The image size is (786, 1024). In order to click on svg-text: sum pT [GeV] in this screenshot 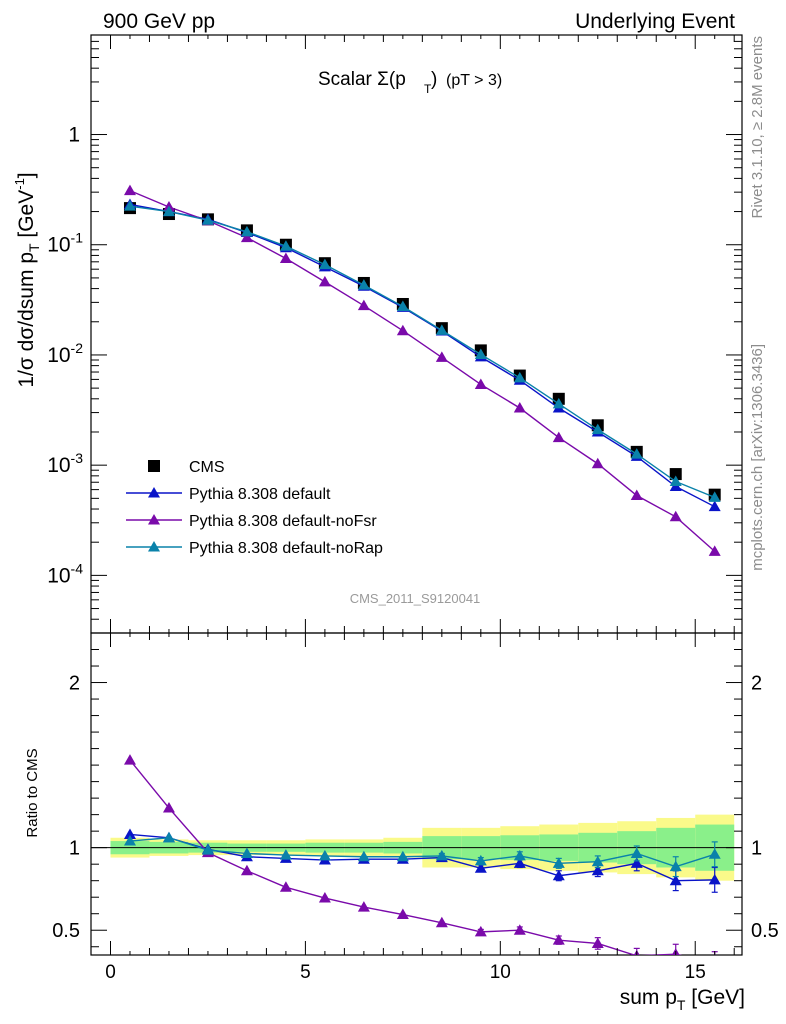, I will do `click(682, 999)`.